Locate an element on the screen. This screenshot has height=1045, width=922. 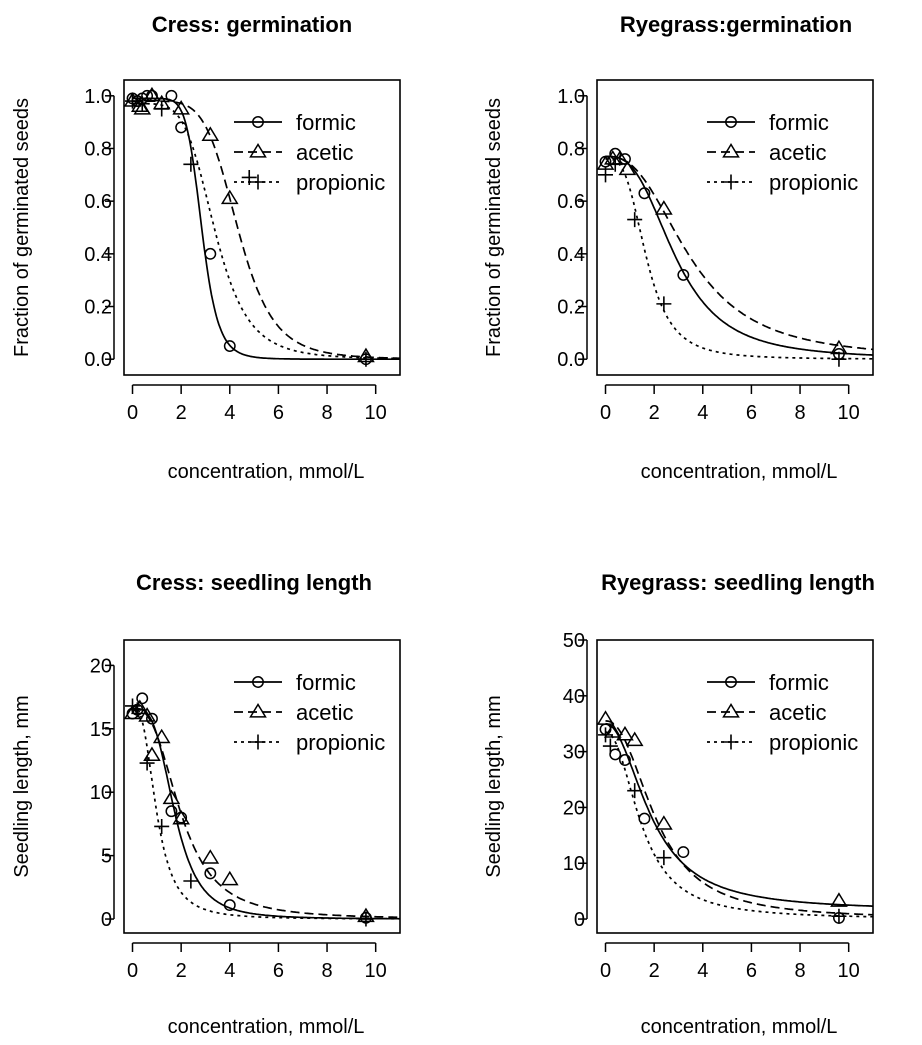
y-tick-label: 10 is located at coordinates (101, 793).